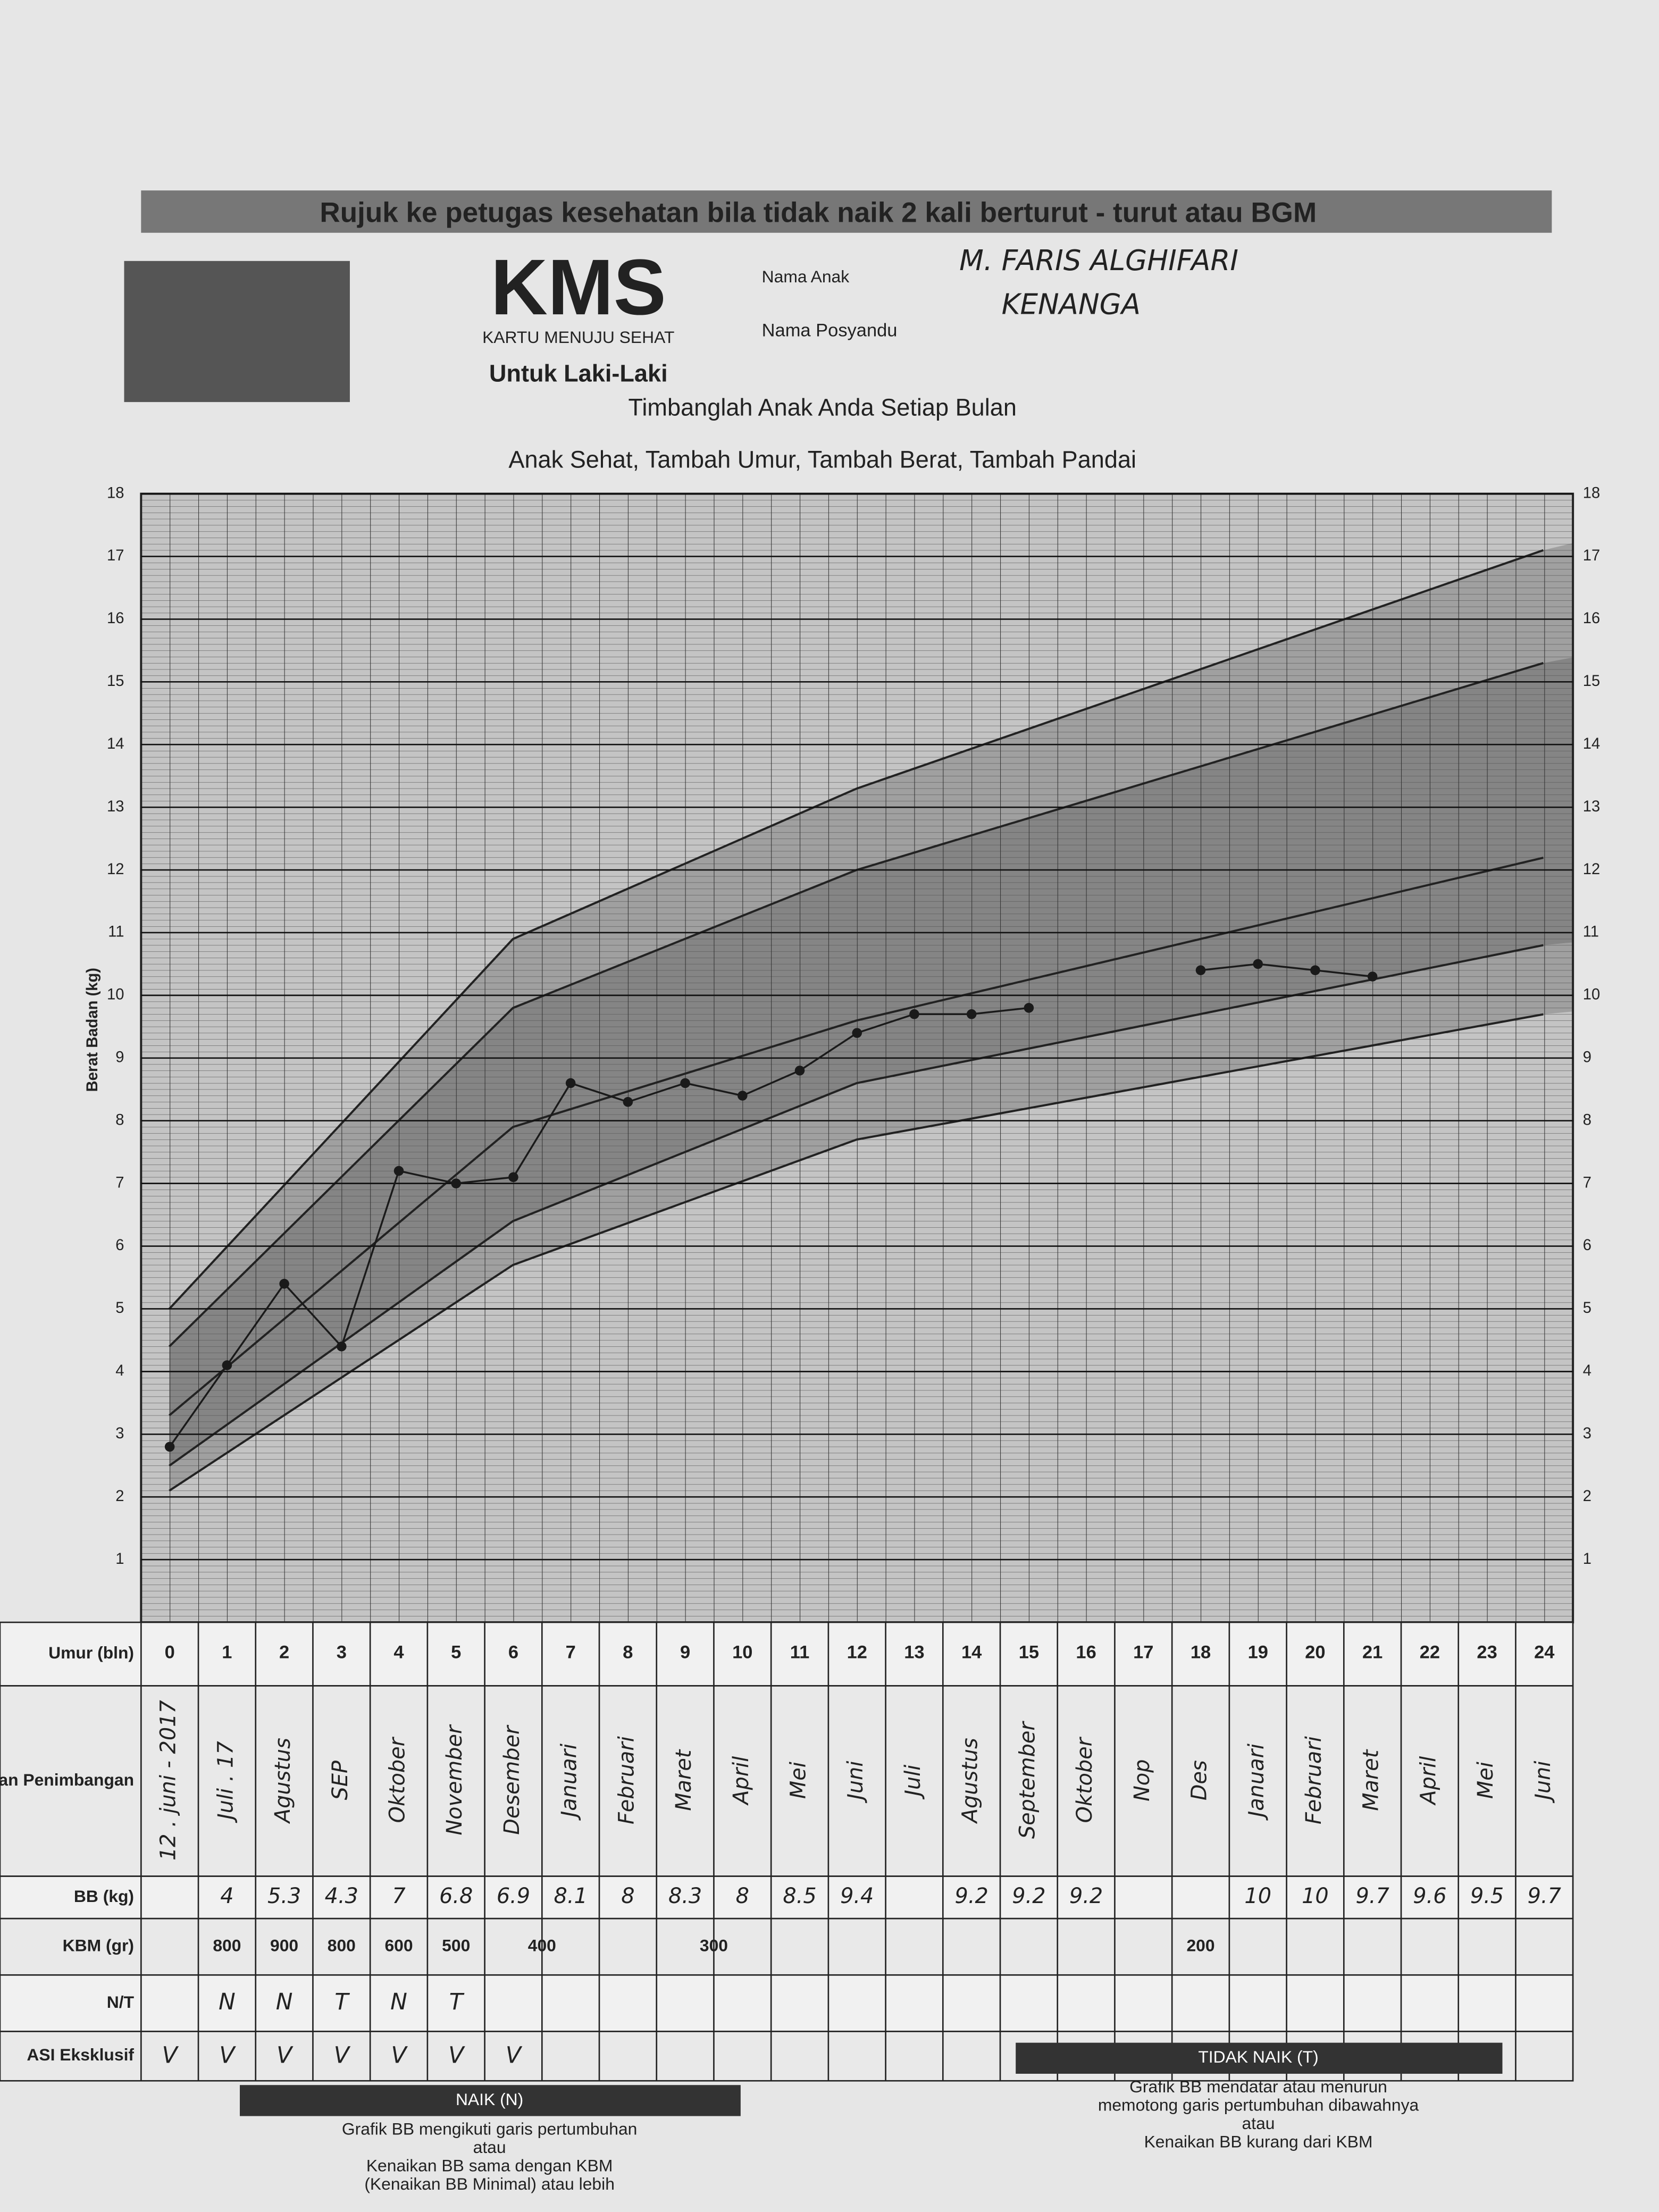  What do you see at coordinates (513, 1652) in the screenshot?
I see `umur: 6` at bounding box center [513, 1652].